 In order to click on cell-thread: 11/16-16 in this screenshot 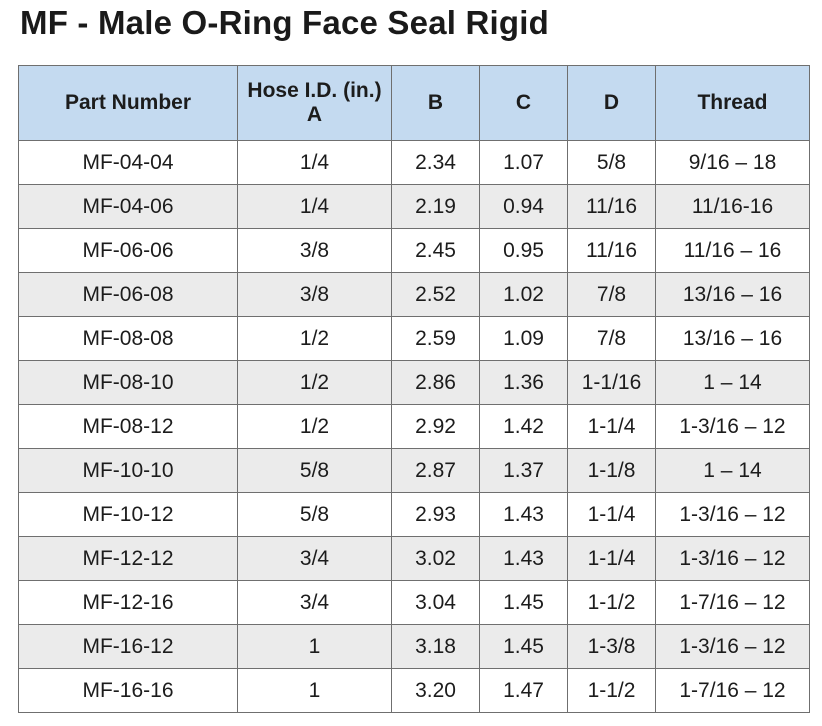, I will do `click(732, 206)`.